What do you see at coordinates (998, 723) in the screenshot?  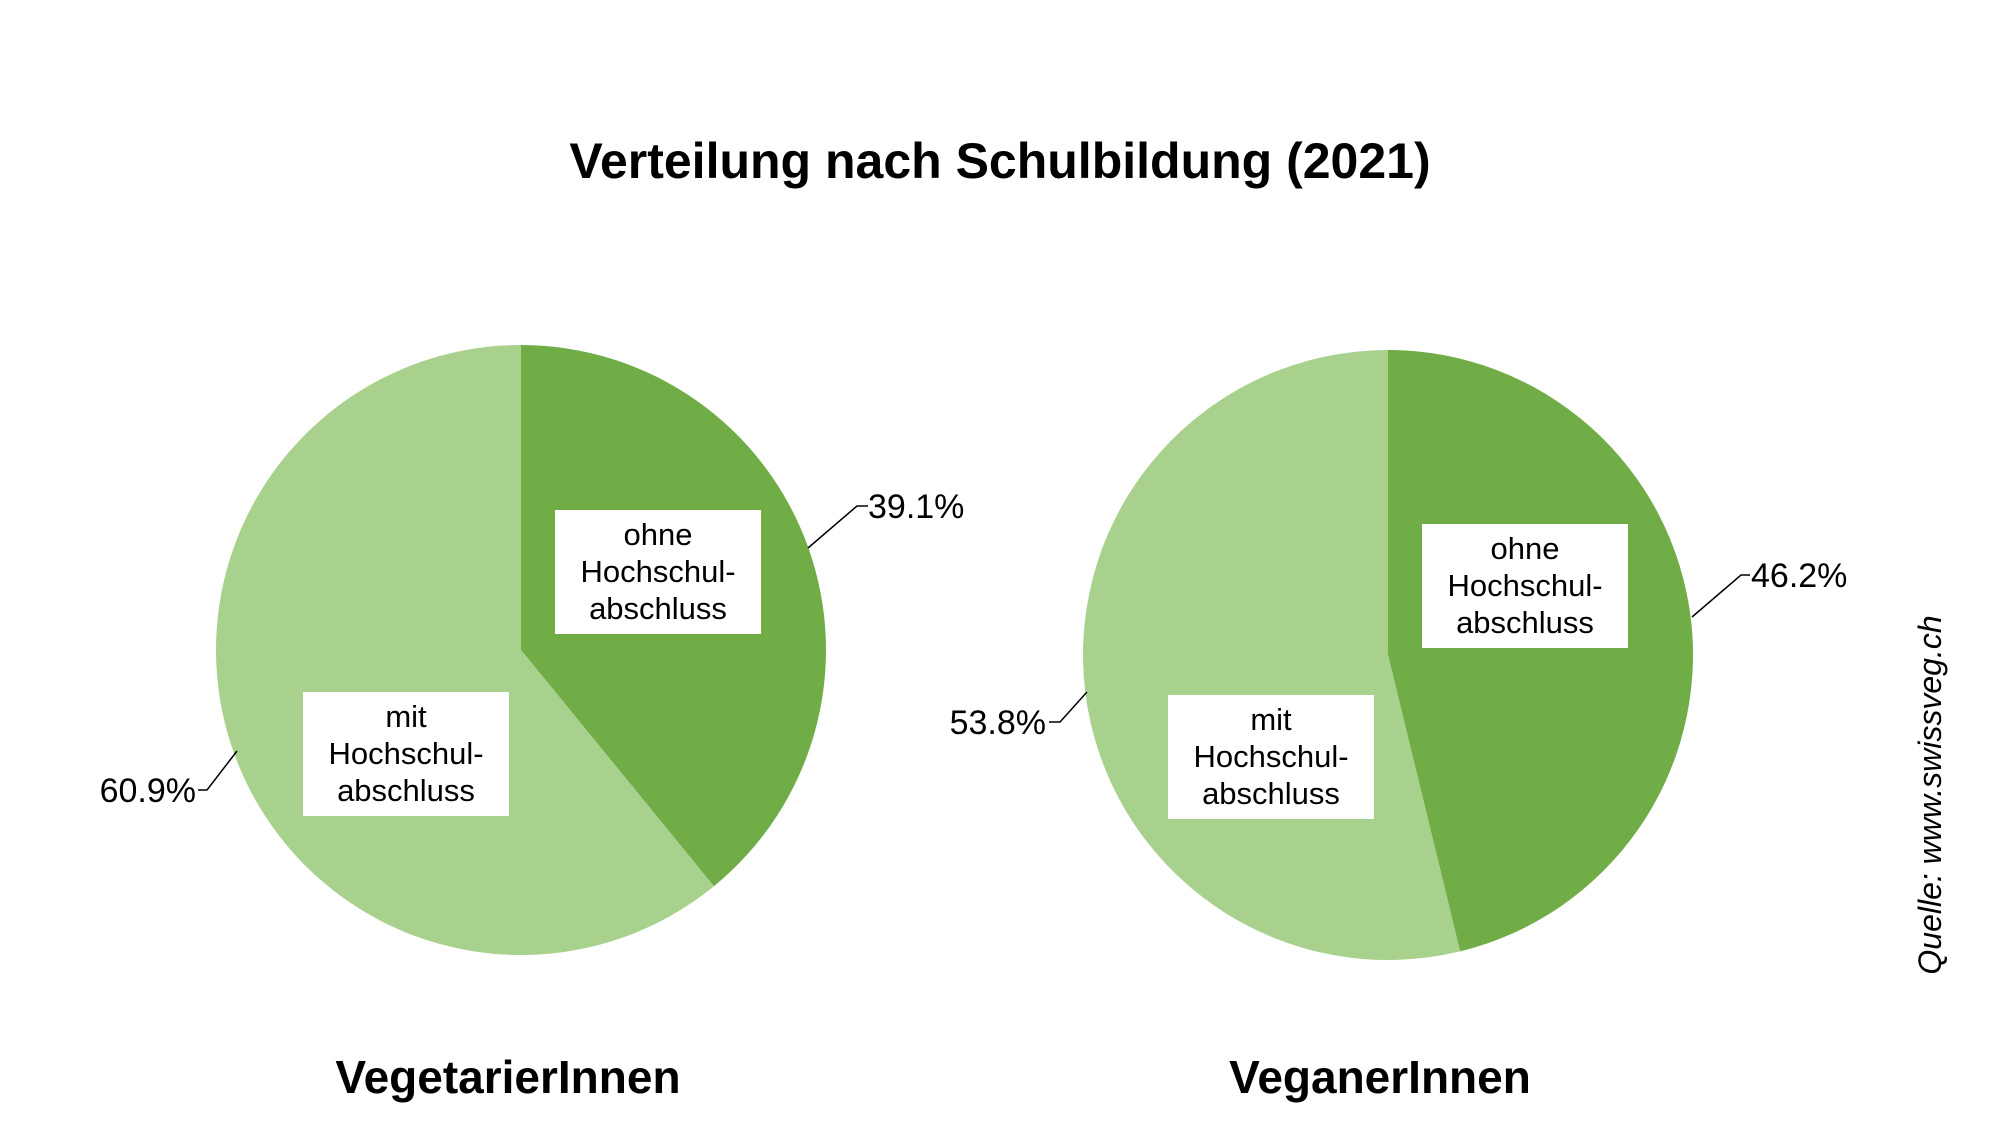 I see `data-label: 53.8%` at bounding box center [998, 723].